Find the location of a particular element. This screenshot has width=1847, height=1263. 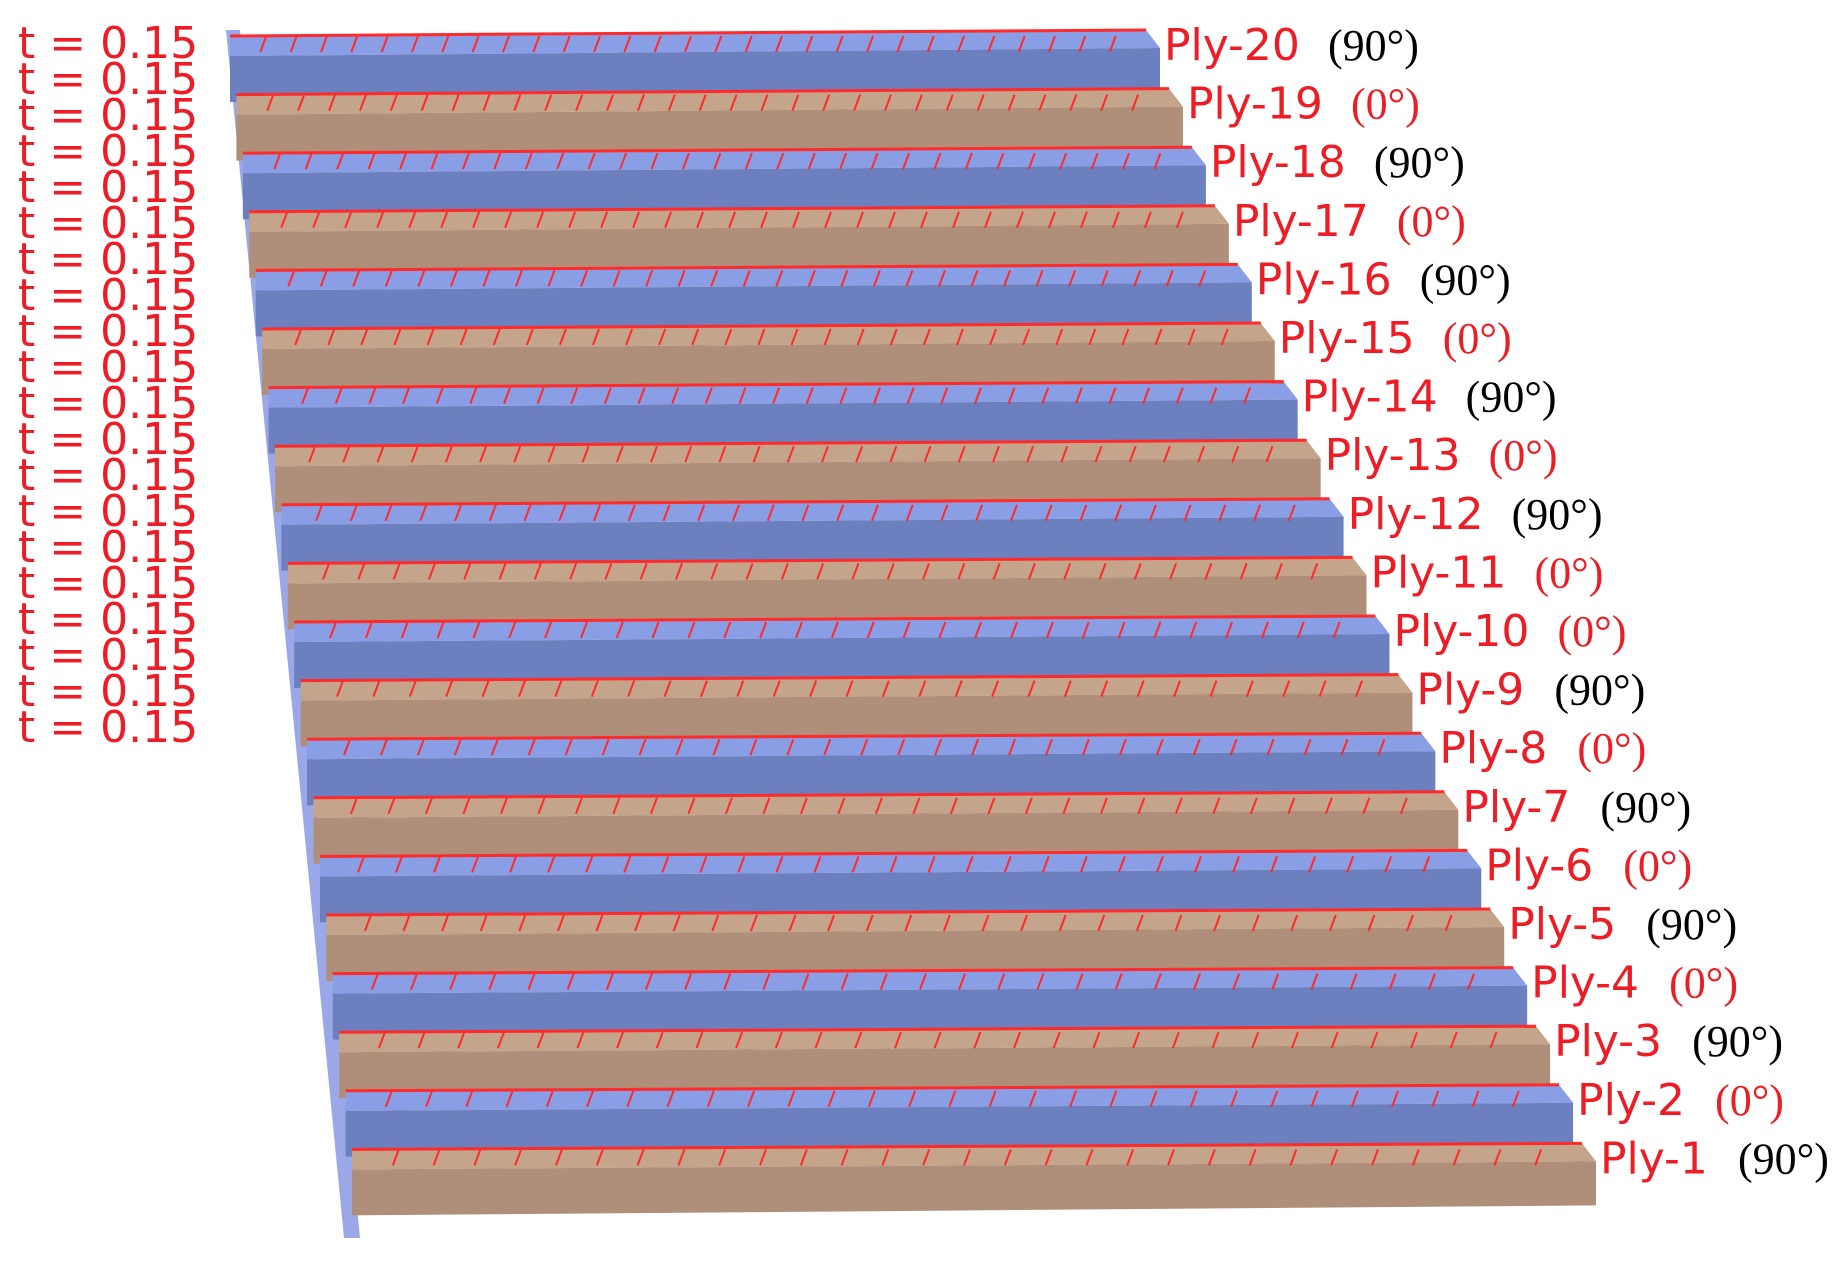

ply-angle-label: (0°) is located at coordinates (1611, 748).